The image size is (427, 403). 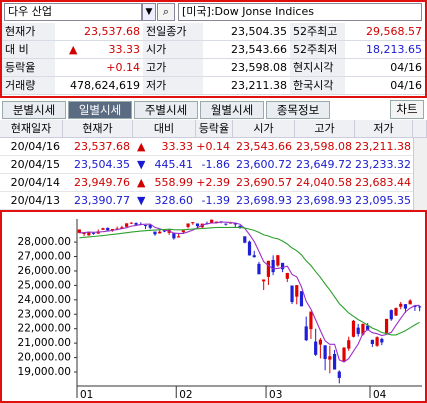 What do you see at coordinates (98, 165) in the screenshot?
I see `value-cell: 23,504.35` at bounding box center [98, 165].